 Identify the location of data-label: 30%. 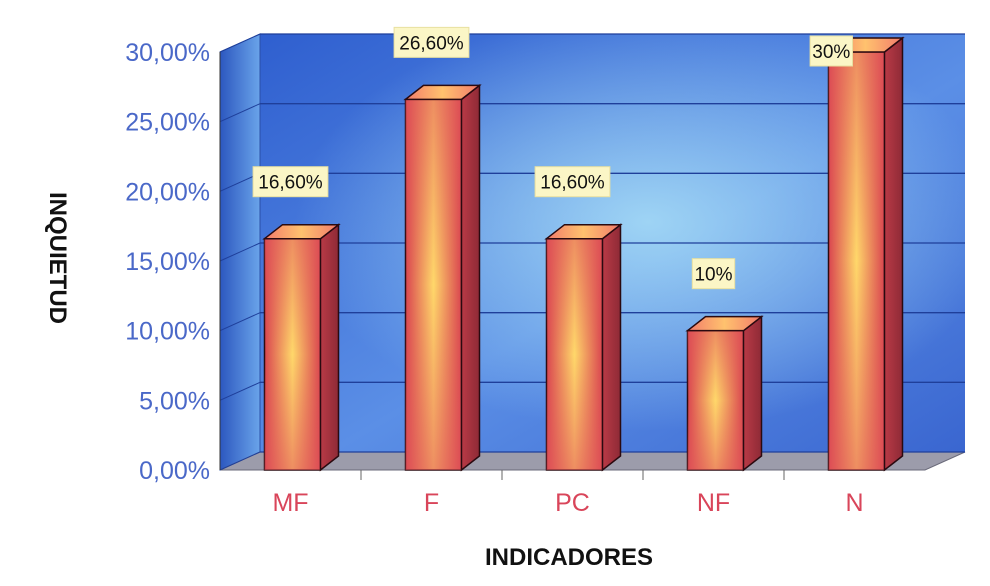
(831, 51).